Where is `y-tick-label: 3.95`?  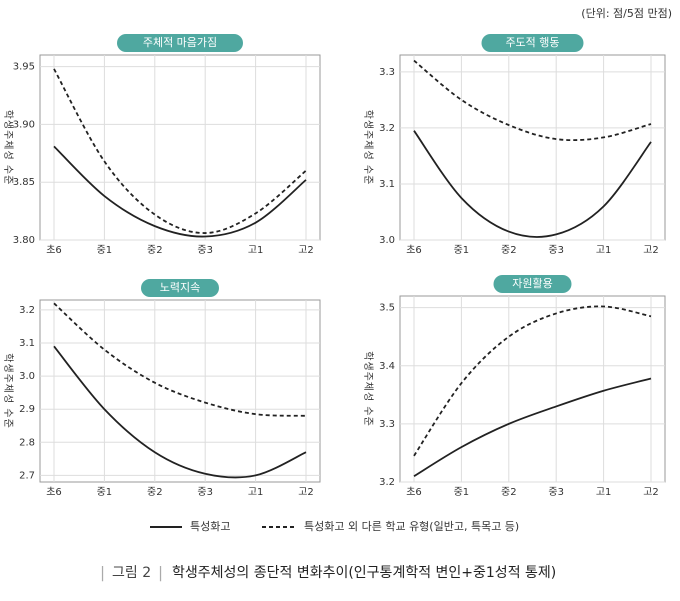
y-tick-label: 3.95 is located at coordinates (24, 67).